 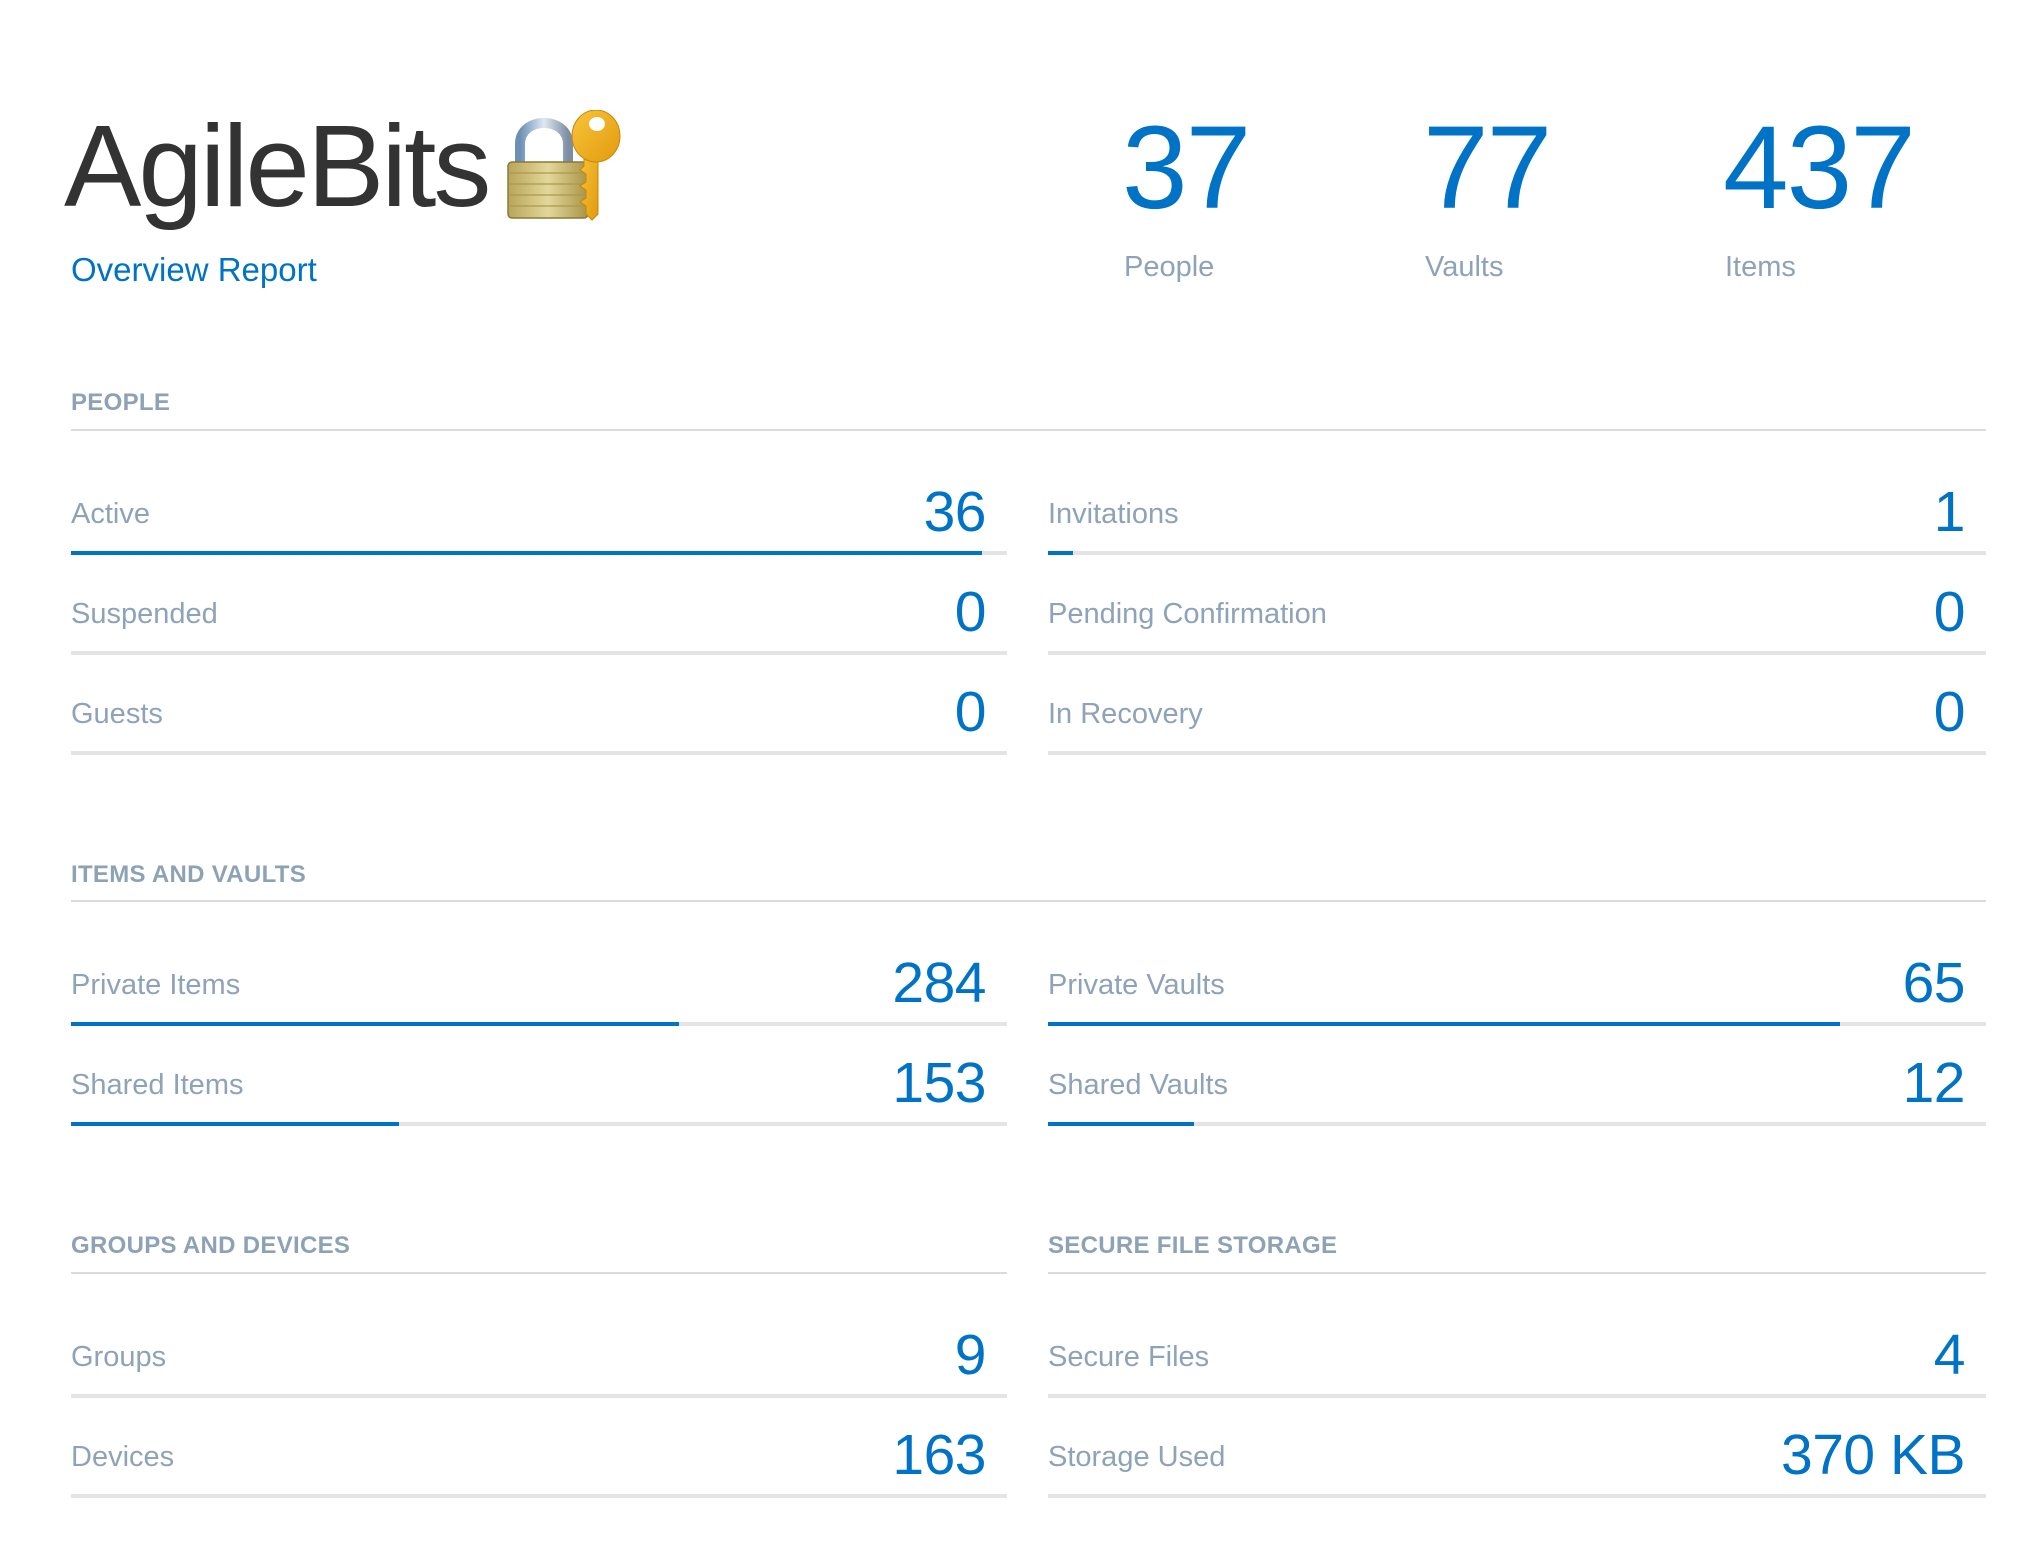 I want to click on stat-value: 437, so click(x=1819, y=168).